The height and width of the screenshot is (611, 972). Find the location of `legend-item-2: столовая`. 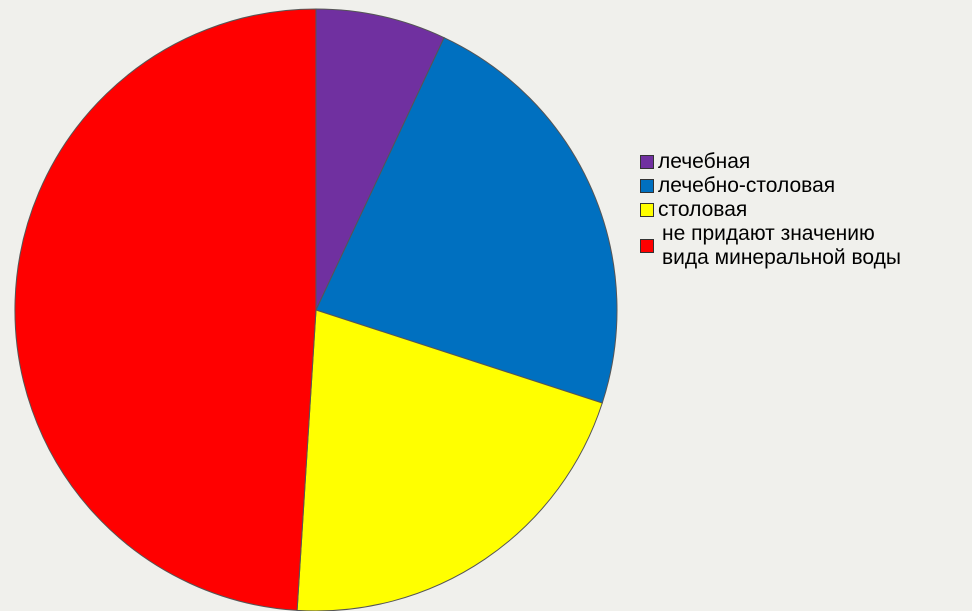

legend-item-2: столовая is located at coordinates (770, 210).